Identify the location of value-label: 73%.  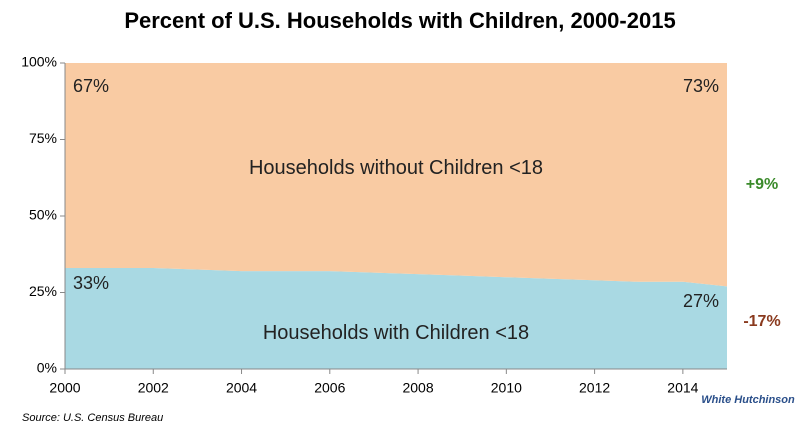
(701, 86).